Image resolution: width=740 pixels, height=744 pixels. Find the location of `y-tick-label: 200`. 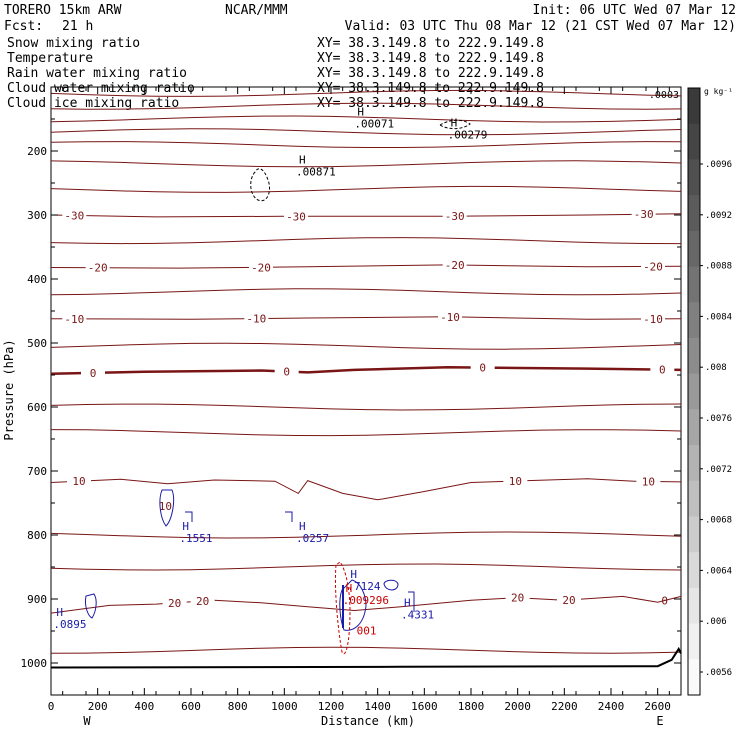

y-tick-label: 200 is located at coordinates (37, 151).